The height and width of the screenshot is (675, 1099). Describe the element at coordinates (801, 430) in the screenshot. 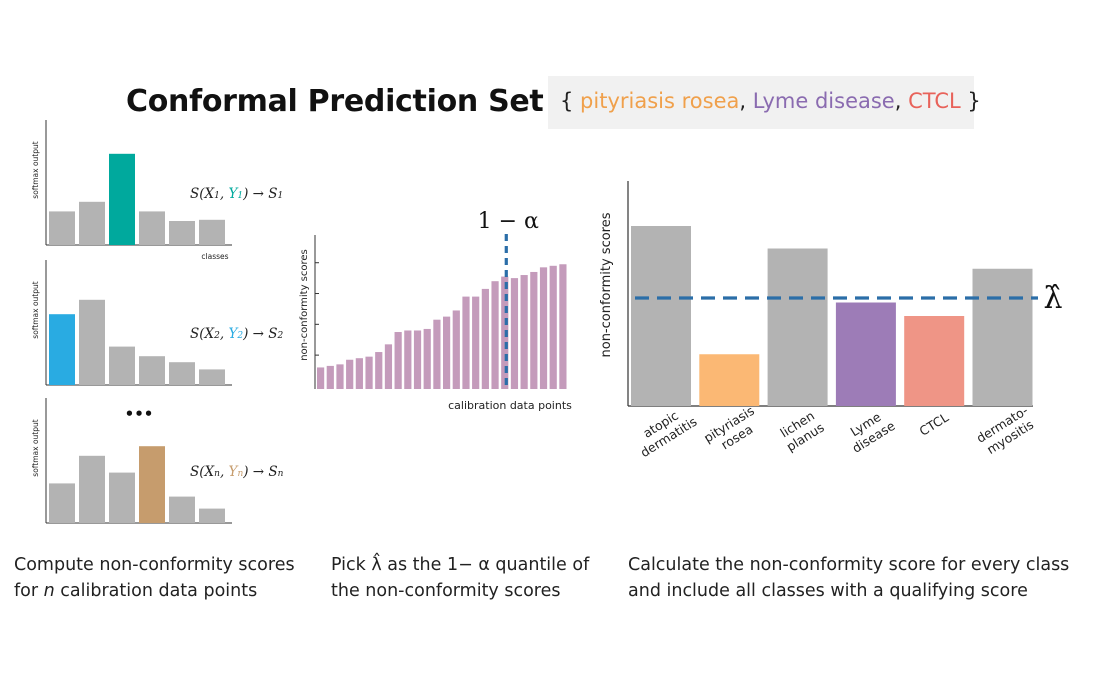

I see `class-label: lichenplanus` at that location.